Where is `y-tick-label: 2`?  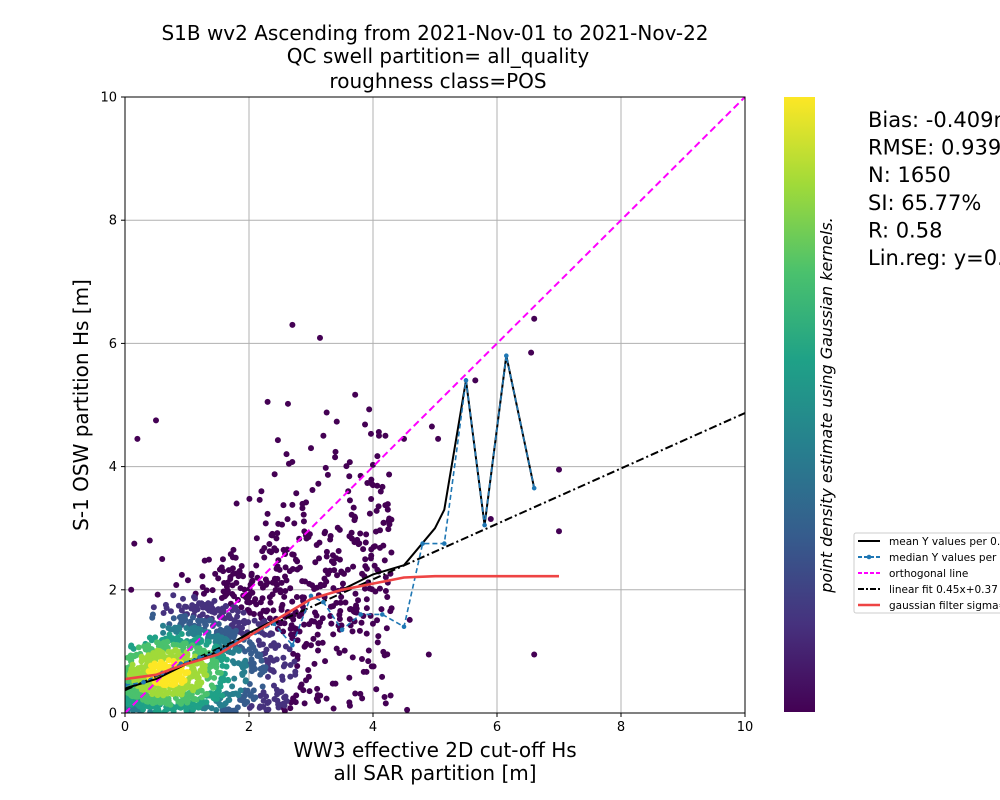 y-tick-label: 2 is located at coordinates (113, 590).